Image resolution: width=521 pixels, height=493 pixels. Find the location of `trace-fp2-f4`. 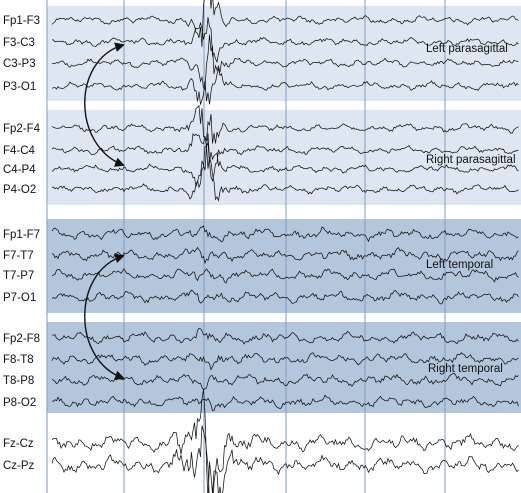

trace-fp2-f4 is located at coordinates (285, 124).